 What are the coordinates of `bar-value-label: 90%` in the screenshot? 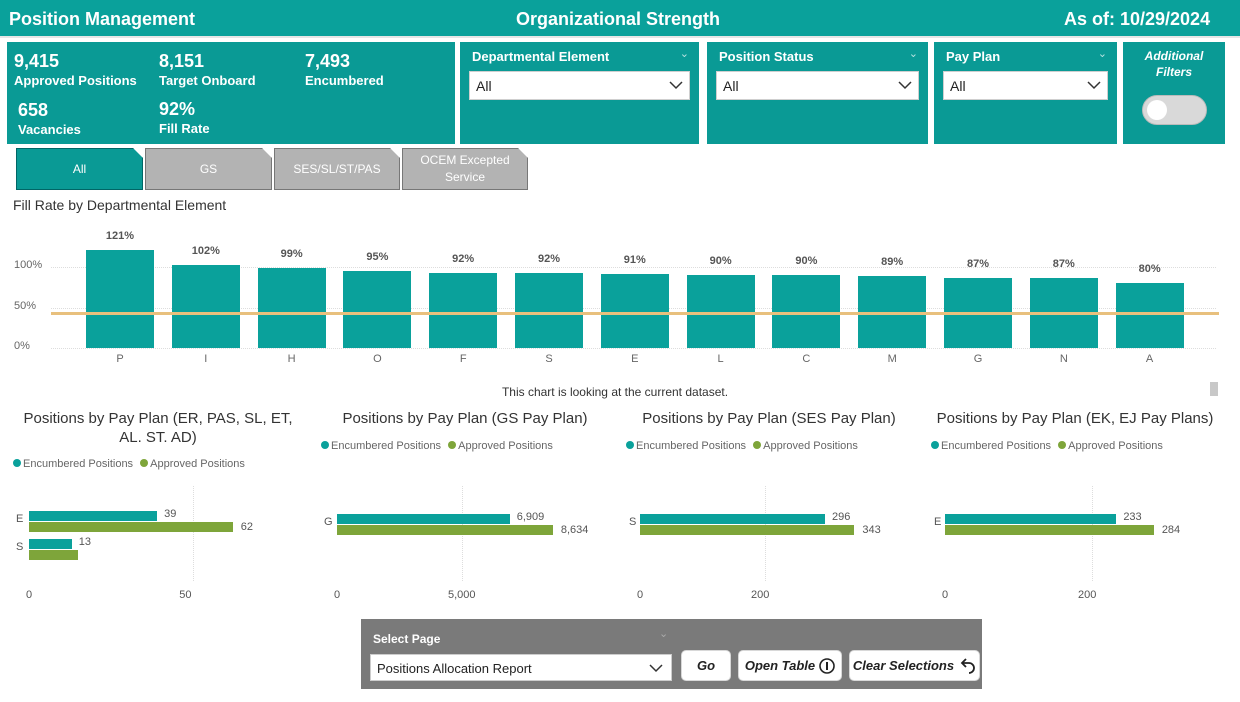 It's located at (806, 261).